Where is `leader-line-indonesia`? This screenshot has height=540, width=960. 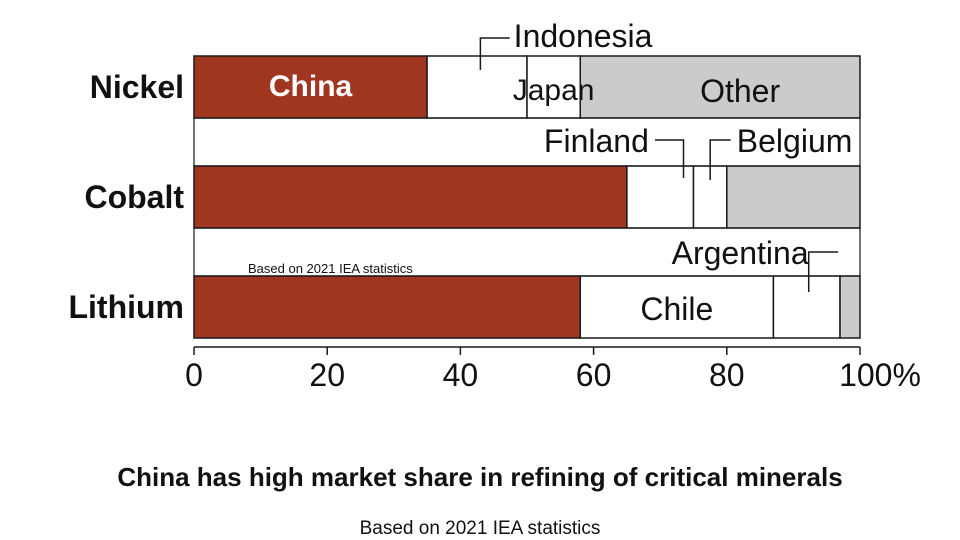 leader-line-indonesia is located at coordinates (494, 53).